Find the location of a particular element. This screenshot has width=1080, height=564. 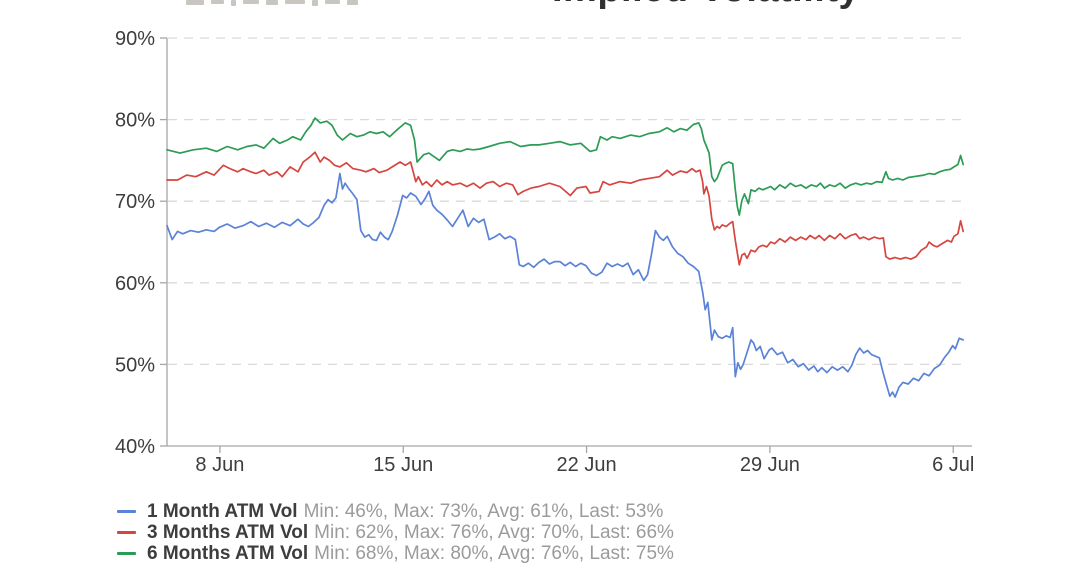

y-tick-label: 90% is located at coordinates (135, 39).